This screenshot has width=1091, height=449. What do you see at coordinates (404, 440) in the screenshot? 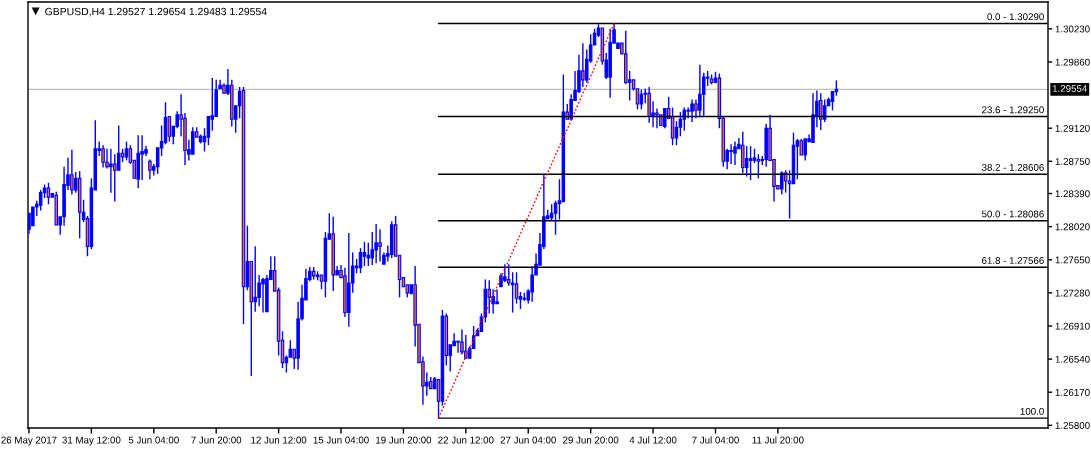
I see `x-tick-label: 19 Jun 20:00` at bounding box center [404, 440].